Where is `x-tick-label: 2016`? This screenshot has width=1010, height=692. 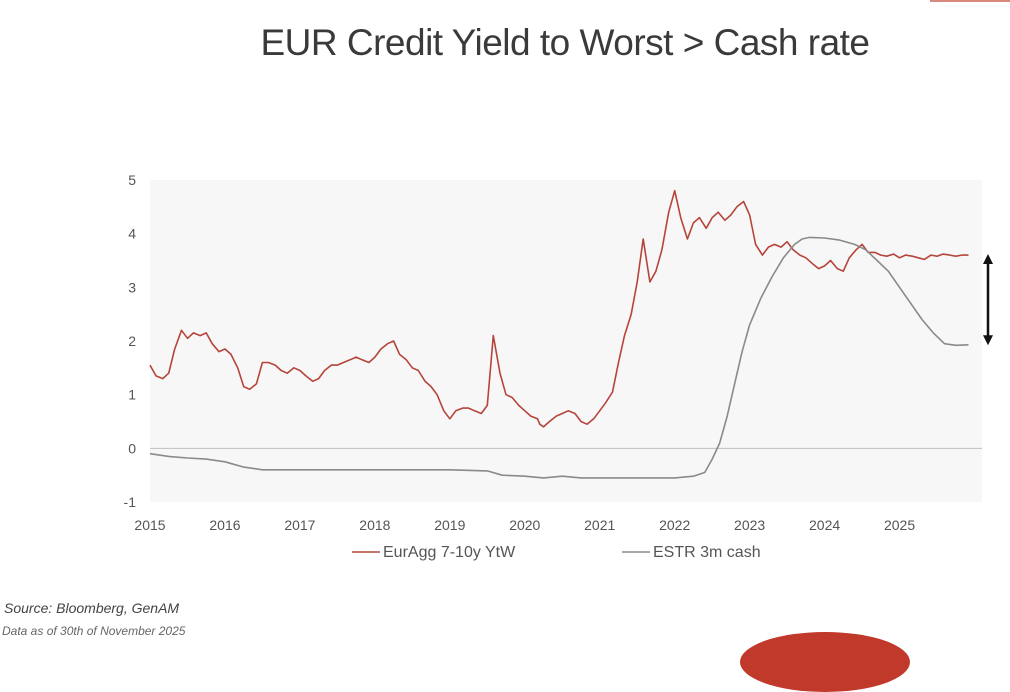 x-tick-label: 2016 is located at coordinates (224, 525).